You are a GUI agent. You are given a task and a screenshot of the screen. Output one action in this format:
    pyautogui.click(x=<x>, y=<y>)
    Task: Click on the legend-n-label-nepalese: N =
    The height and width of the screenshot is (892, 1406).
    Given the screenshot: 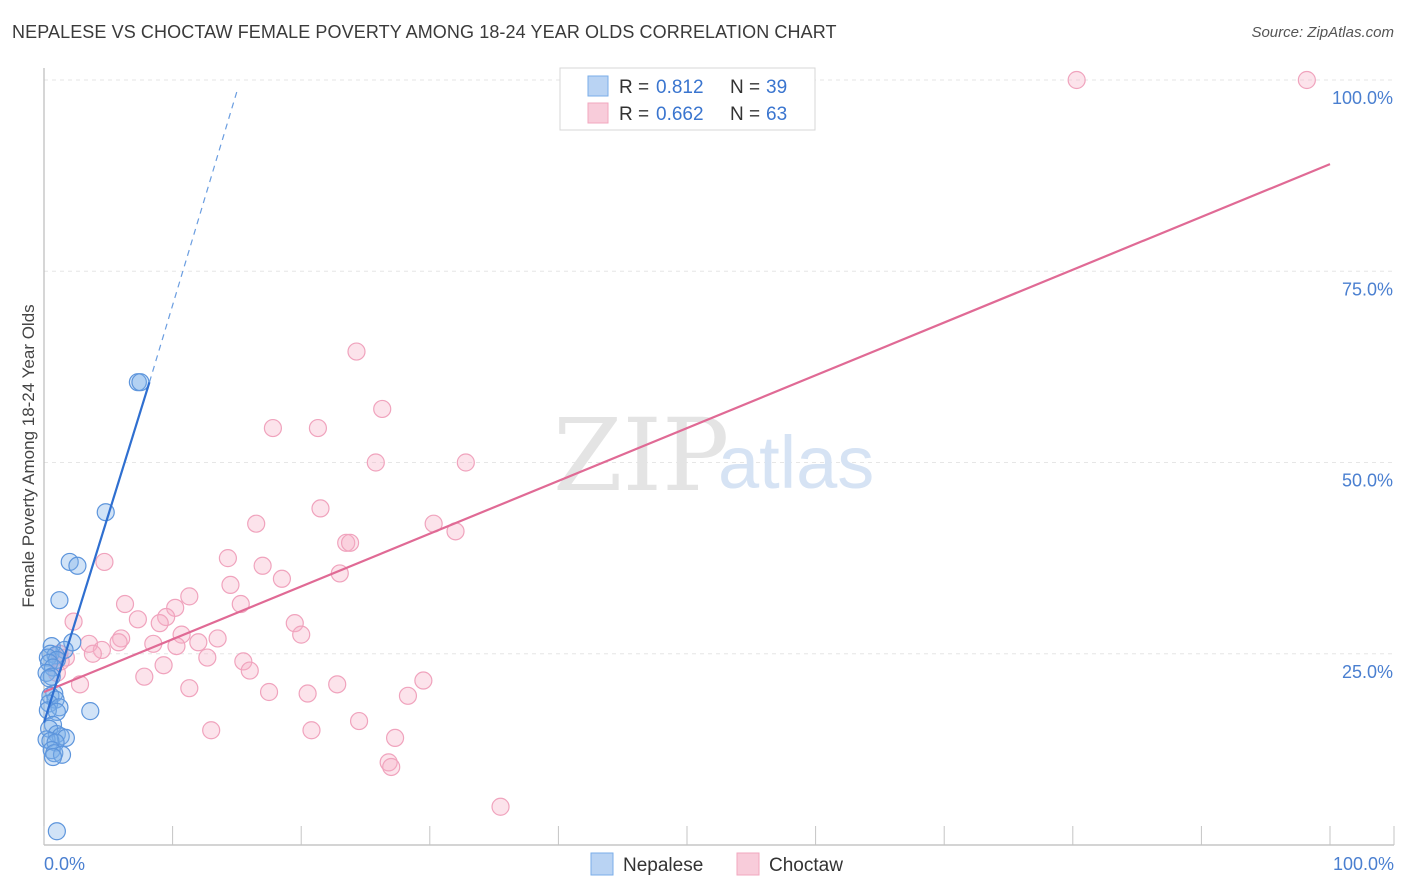 What is the action you would take?
    pyautogui.click(x=745, y=87)
    